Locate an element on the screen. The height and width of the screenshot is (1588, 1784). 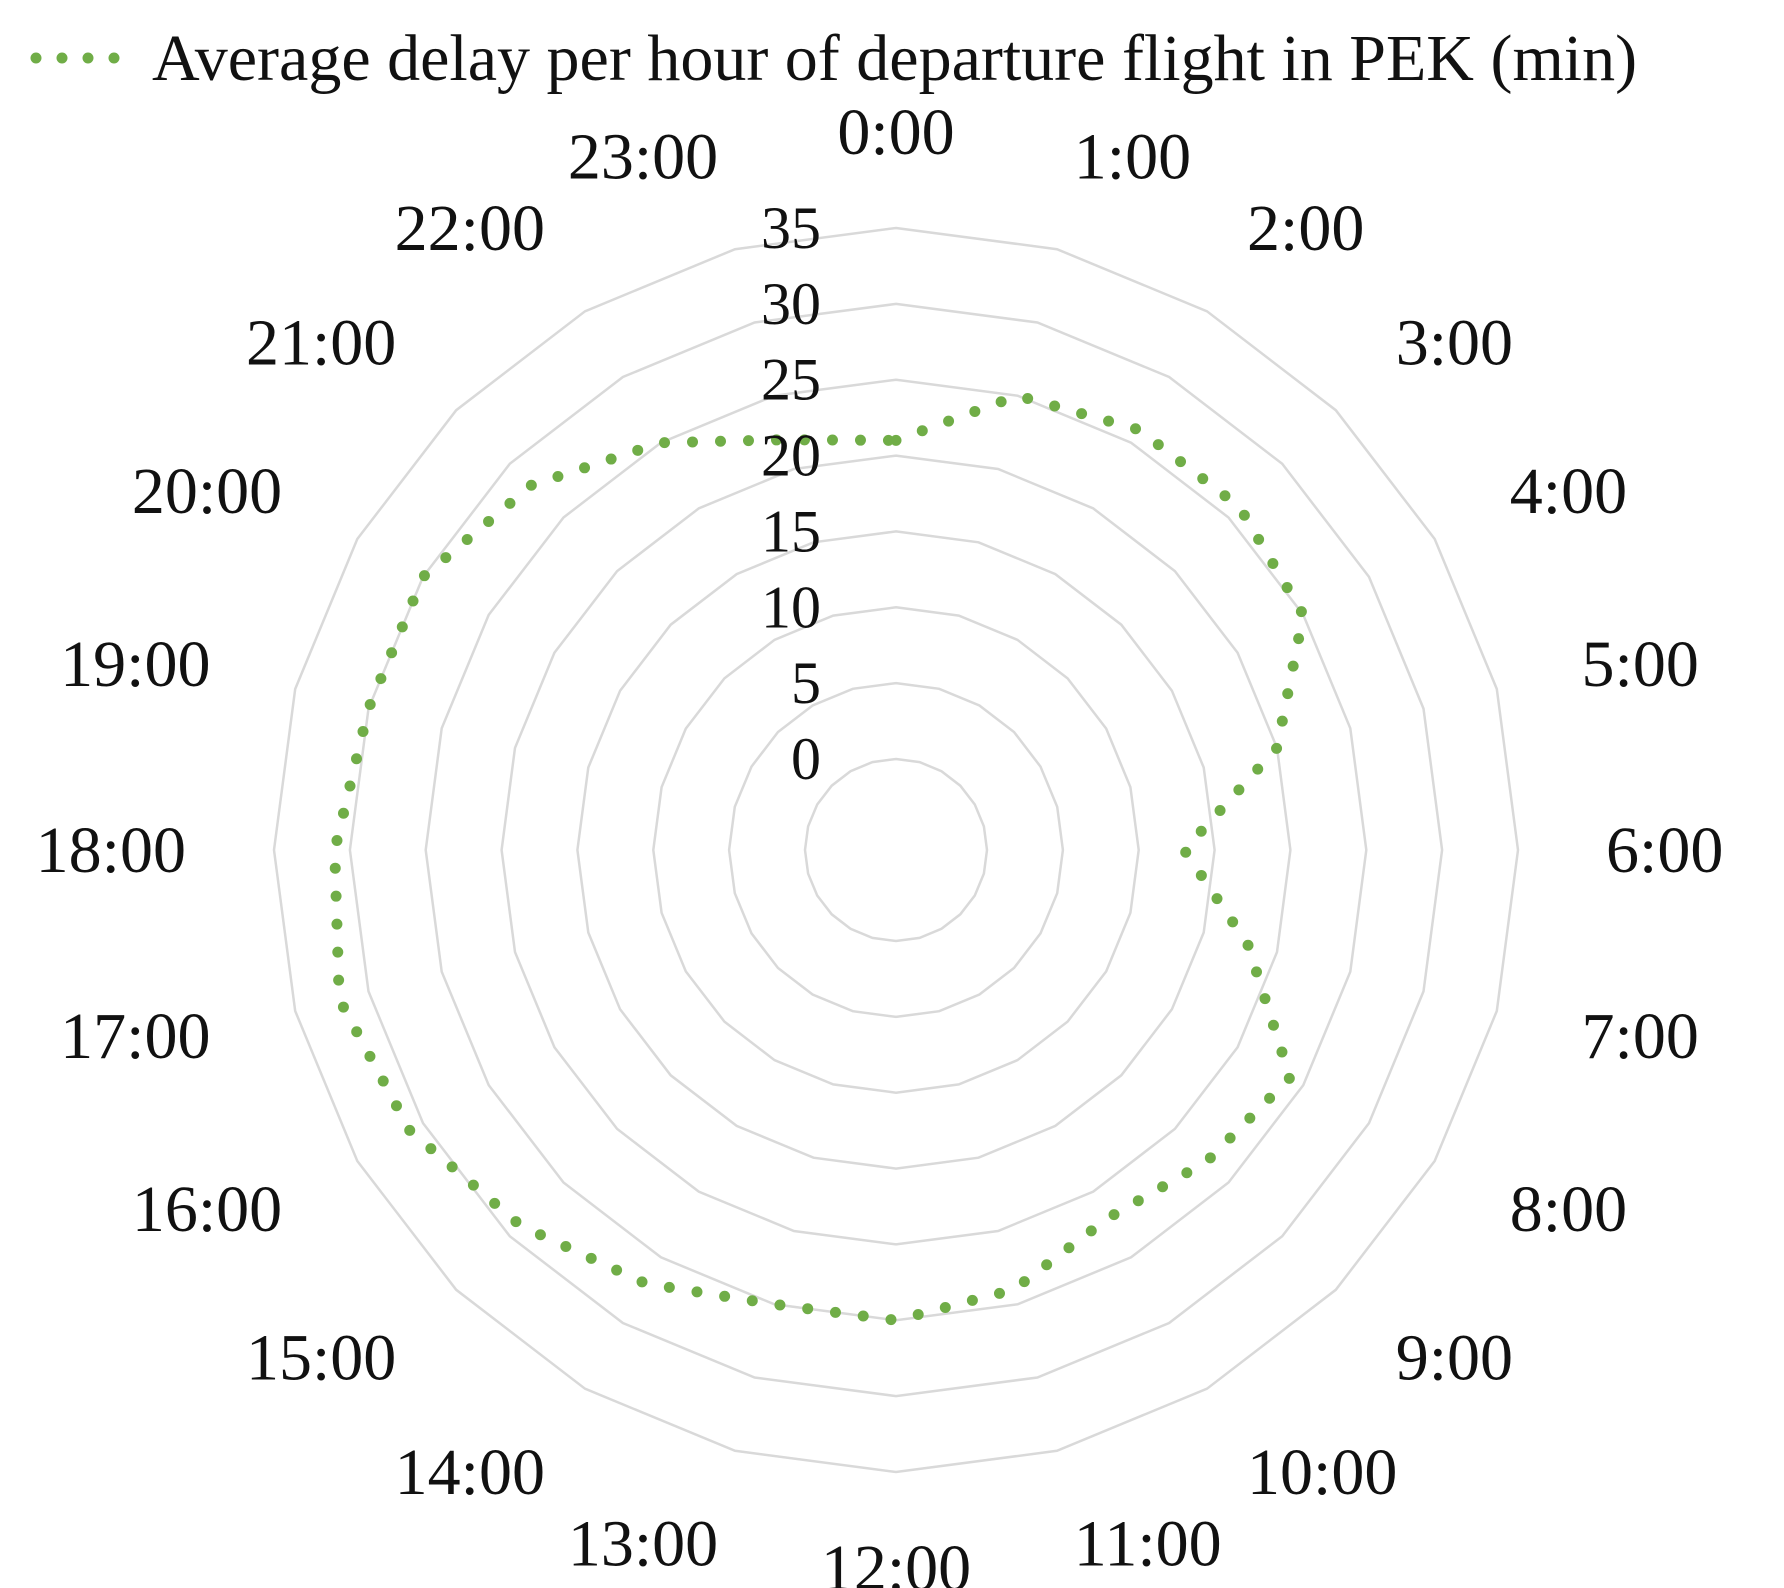
data-point-13:00 is located at coordinates (774, 1304).